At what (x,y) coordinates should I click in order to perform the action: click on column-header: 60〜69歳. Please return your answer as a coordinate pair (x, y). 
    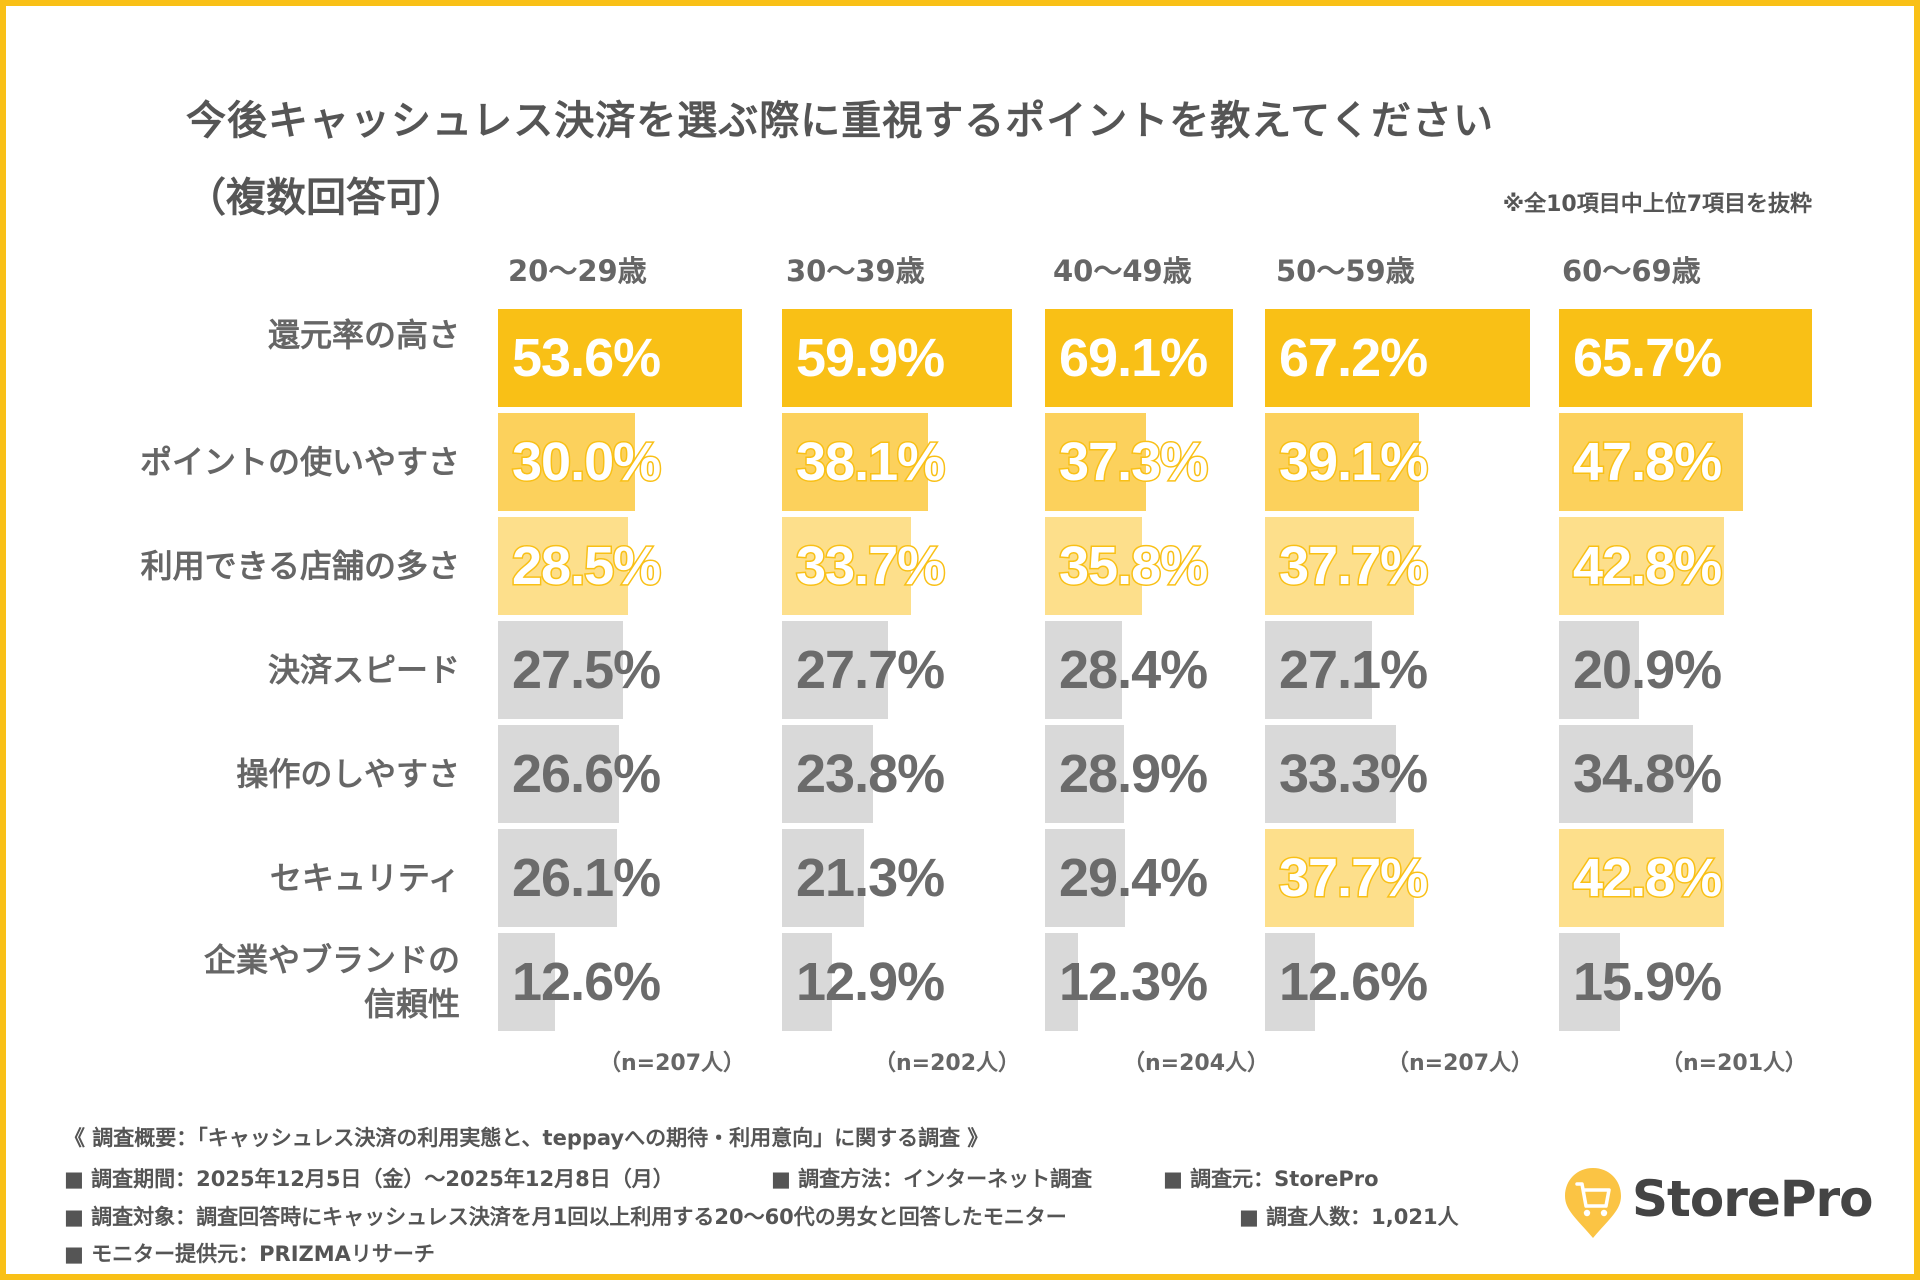
    Looking at the image, I should click on (1631, 271).